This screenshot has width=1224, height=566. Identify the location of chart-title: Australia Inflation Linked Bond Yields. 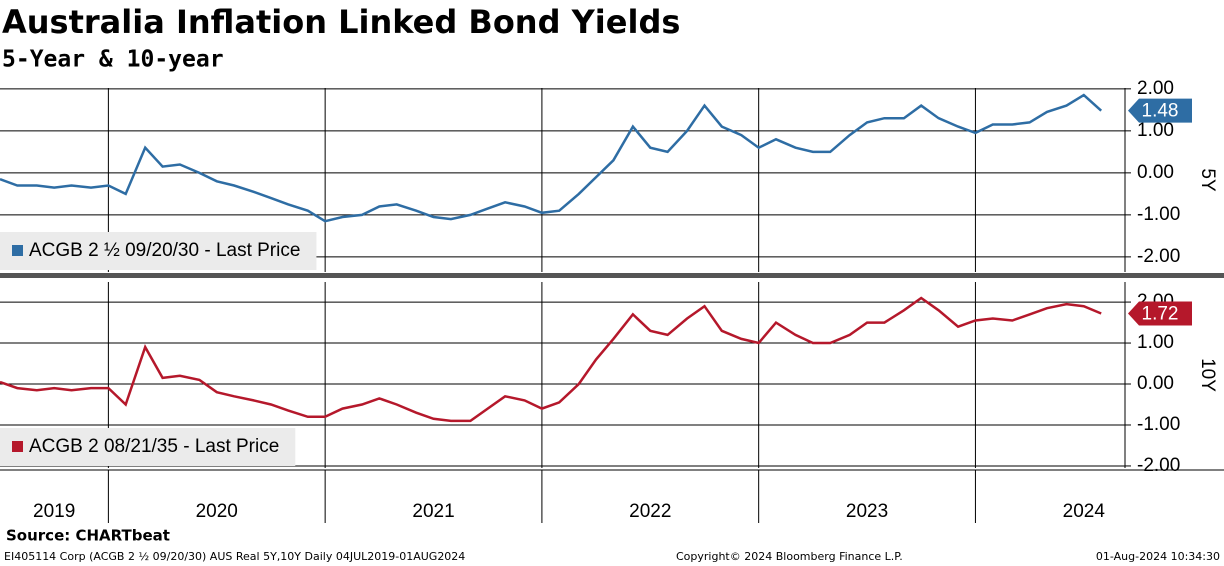
(341, 22).